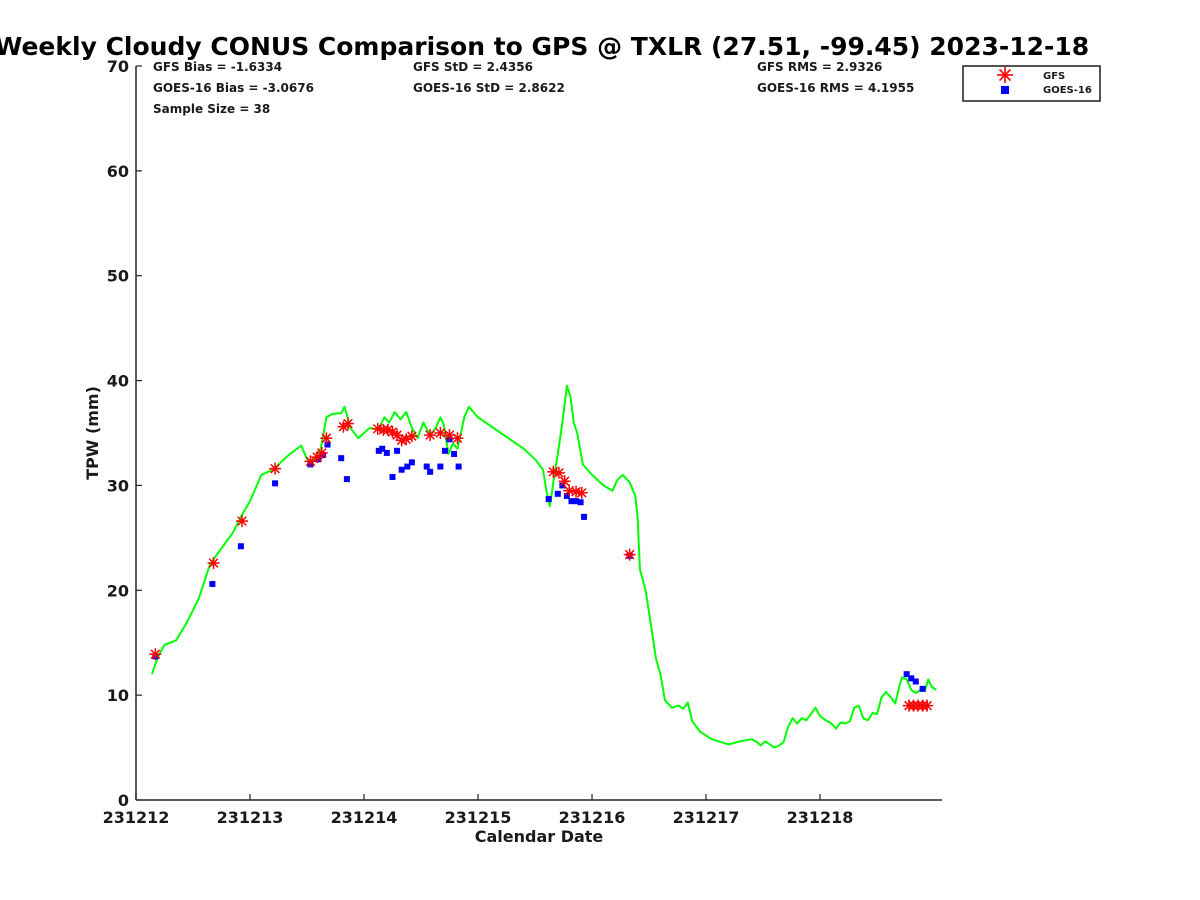 The image size is (1200, 900). What do you see at coordinates (118, 171) in the screenshot?
I see `y-tick-label: 60` at bounding box center [118, 171].